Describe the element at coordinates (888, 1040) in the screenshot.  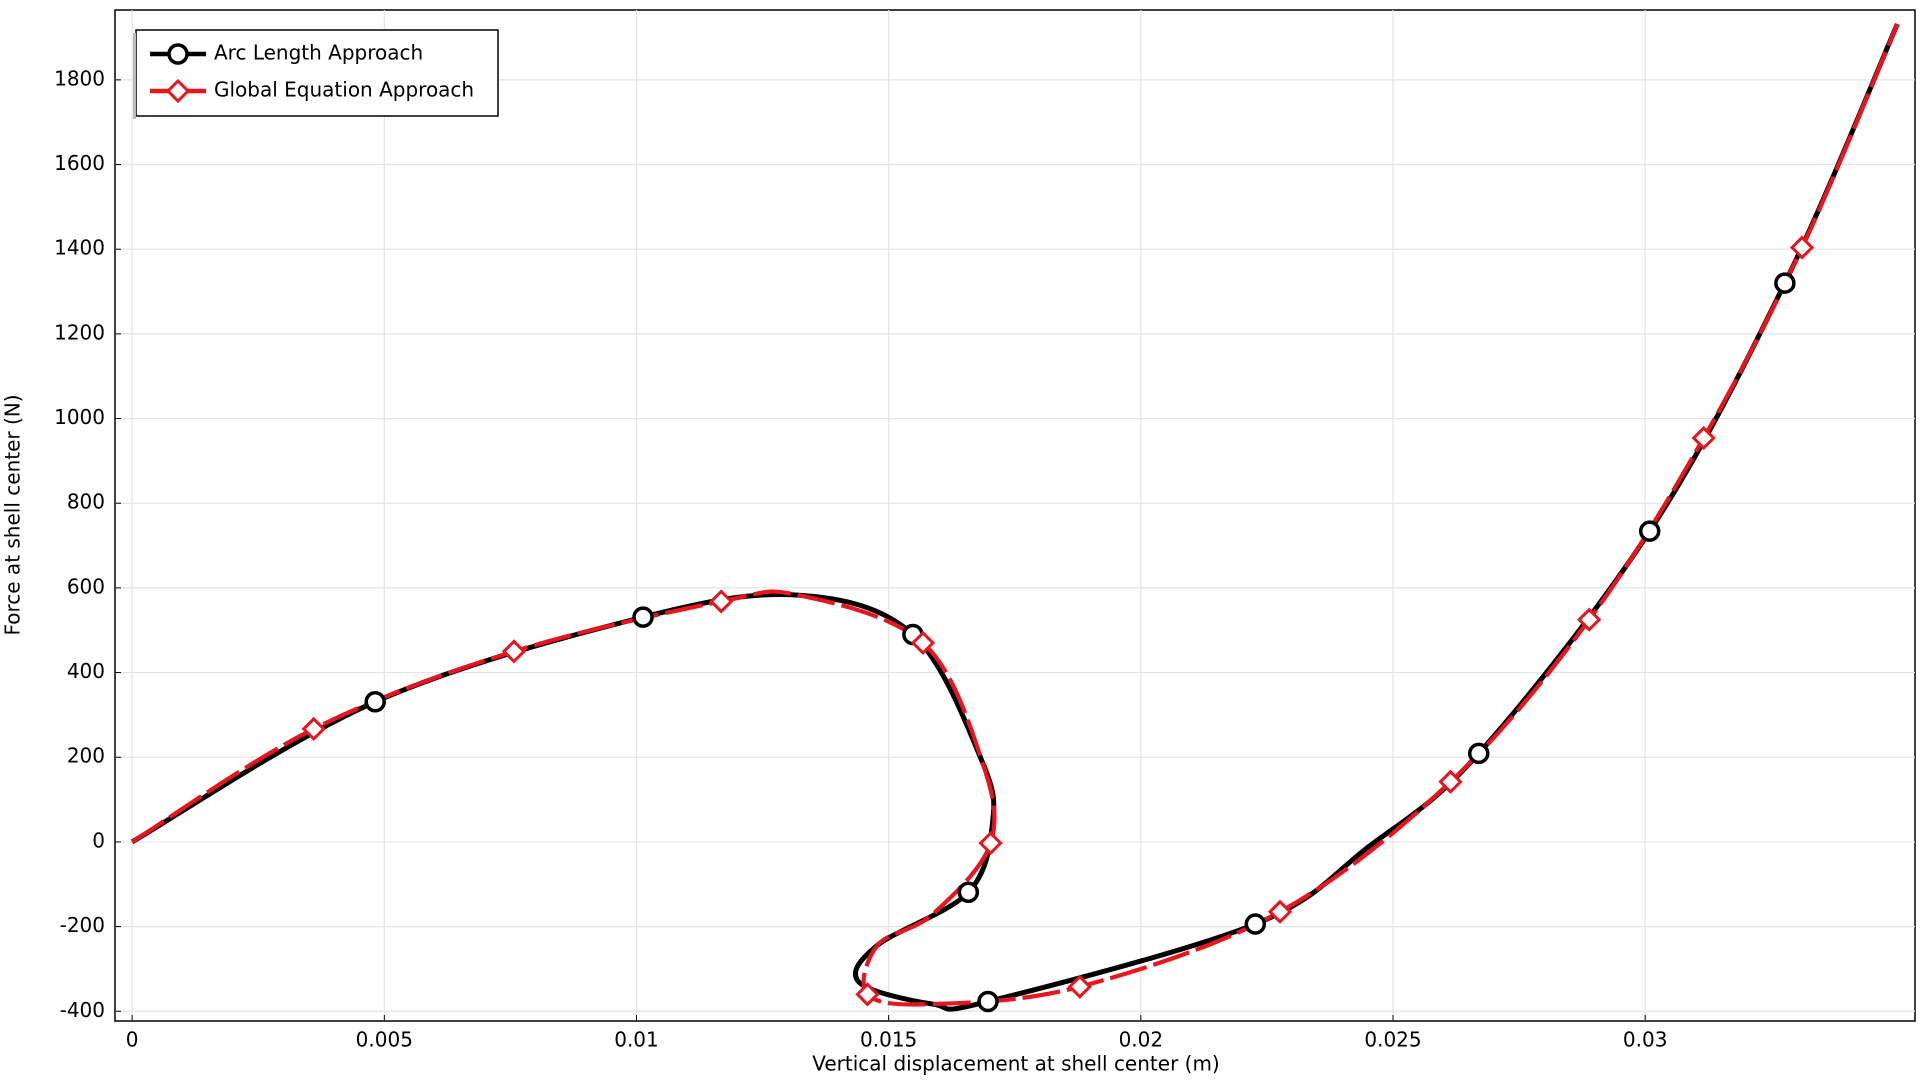
I see `x-tick-label: 0.015` at that location.